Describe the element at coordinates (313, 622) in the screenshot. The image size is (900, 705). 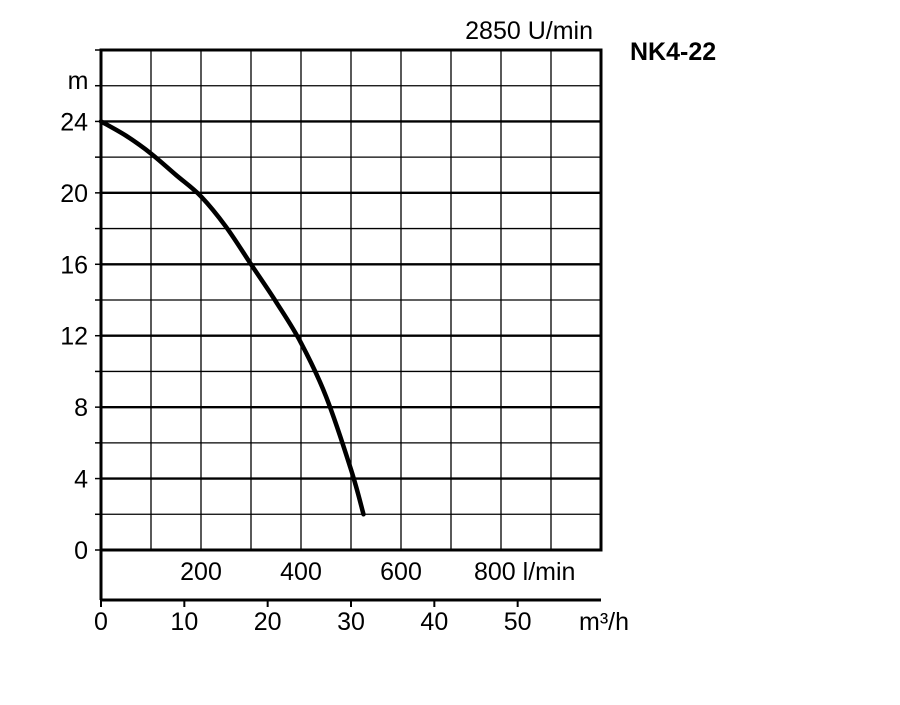
I see `x-tick-labels-m3h: 0 10 20 30 40 50` at that location.